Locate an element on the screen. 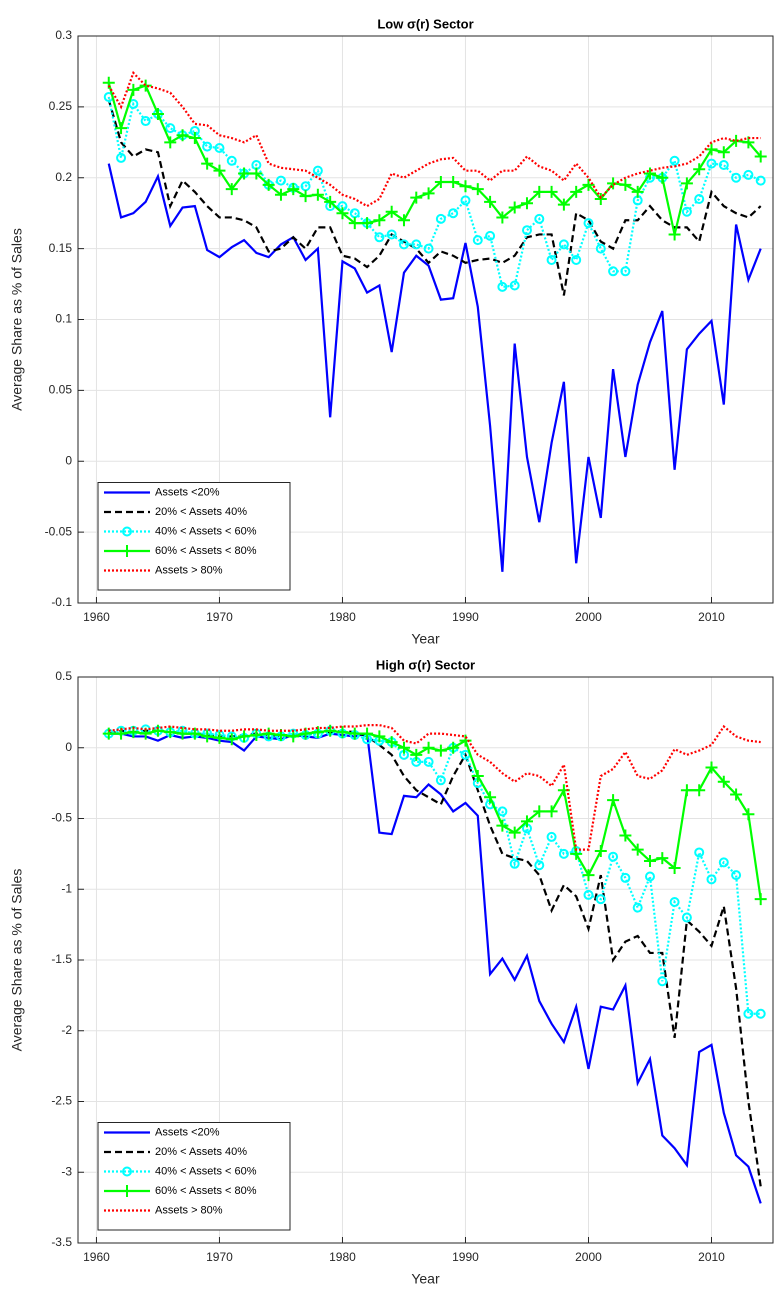 This screenshot has width=782, height=1315. y-tick-label: -3.5 is located at coordinates (61, 1242).